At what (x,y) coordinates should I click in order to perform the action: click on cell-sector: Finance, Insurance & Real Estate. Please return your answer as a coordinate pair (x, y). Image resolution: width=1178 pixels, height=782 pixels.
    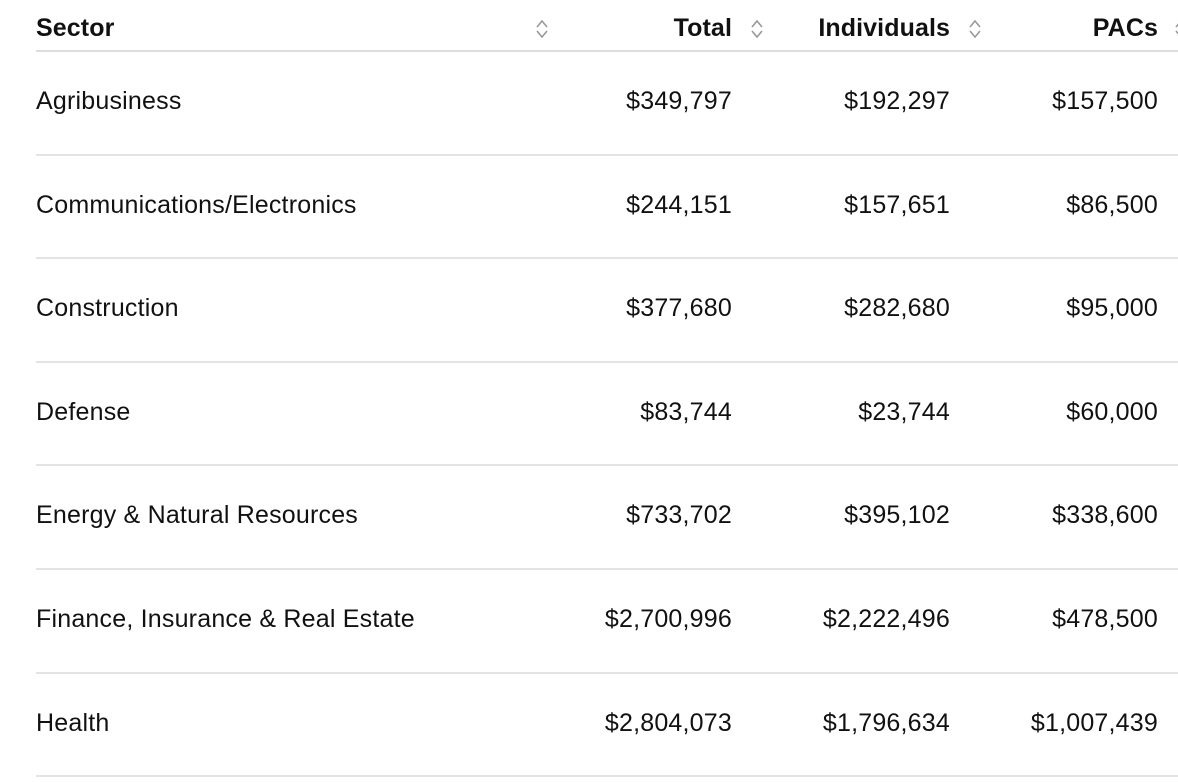
    Looking at the image, I should click on (225, 618).